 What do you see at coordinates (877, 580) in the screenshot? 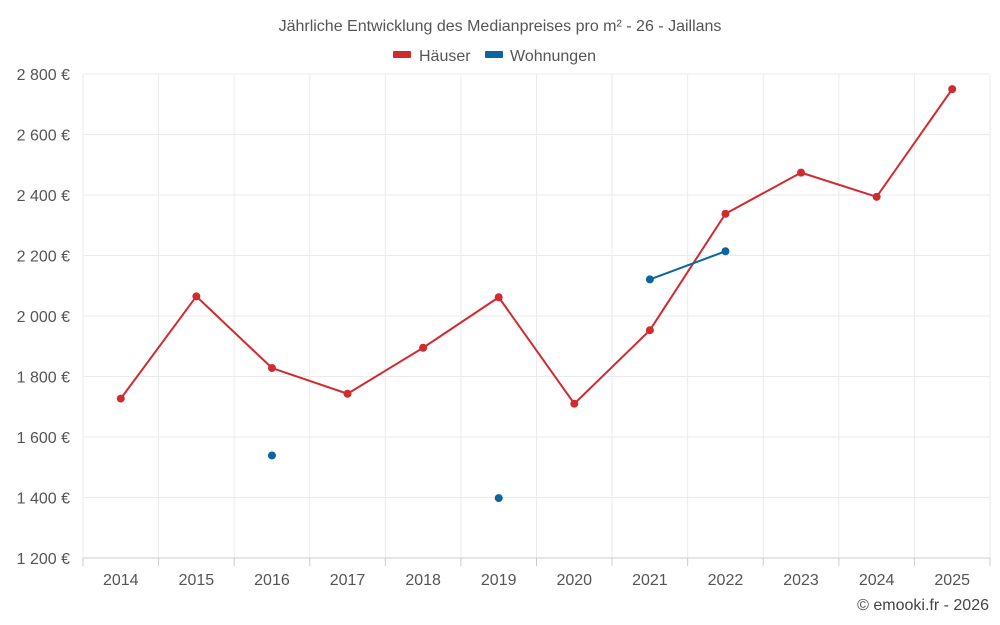
I see `x-tick-label: 2024` at bounding box center [877, 580].